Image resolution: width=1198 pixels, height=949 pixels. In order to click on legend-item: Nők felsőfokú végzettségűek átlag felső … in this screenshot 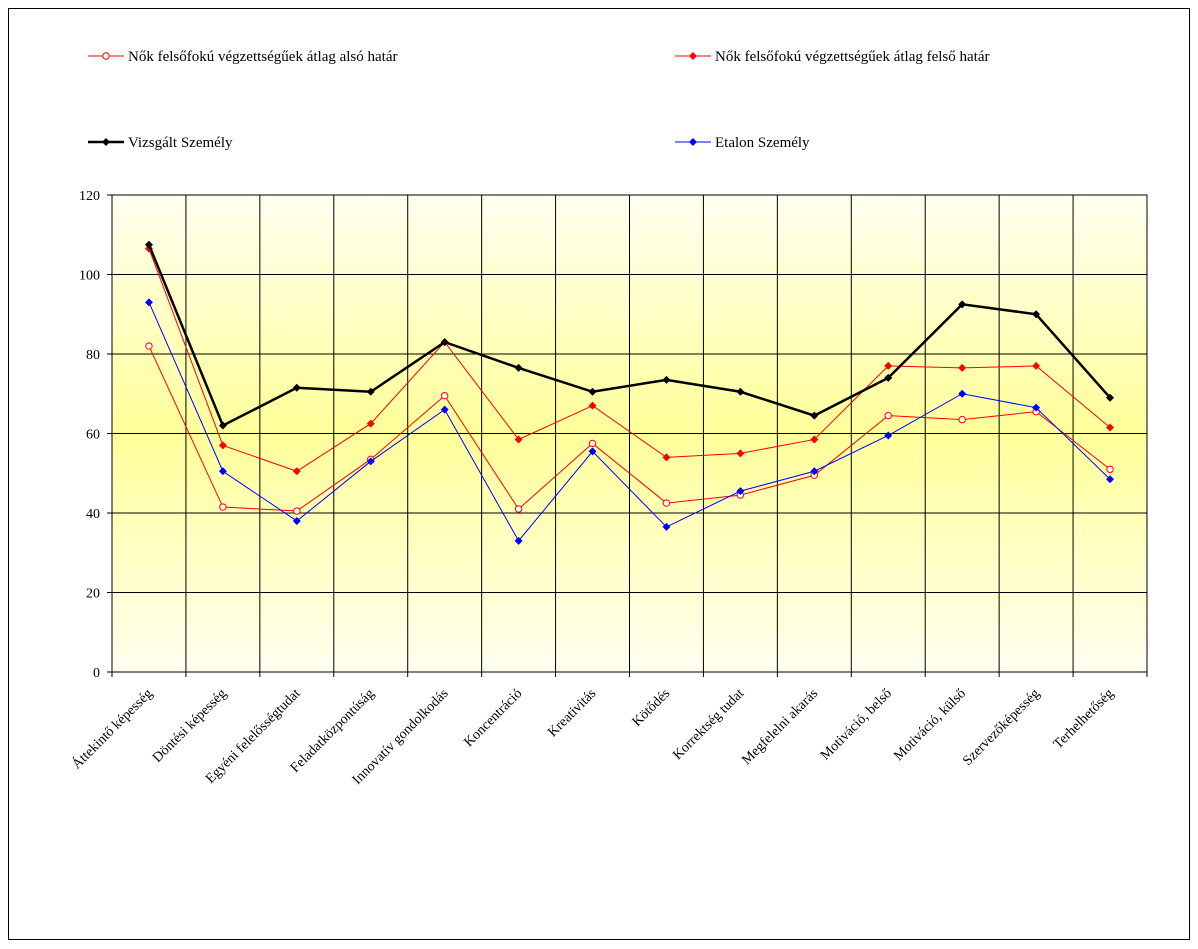, I will do `click(832, 57)`.